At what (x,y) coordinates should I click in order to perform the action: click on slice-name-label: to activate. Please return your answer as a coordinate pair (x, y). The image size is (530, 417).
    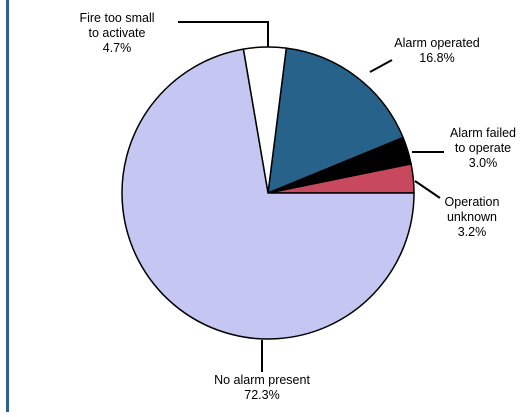
    Looking at the image, I should click on (117, 33).